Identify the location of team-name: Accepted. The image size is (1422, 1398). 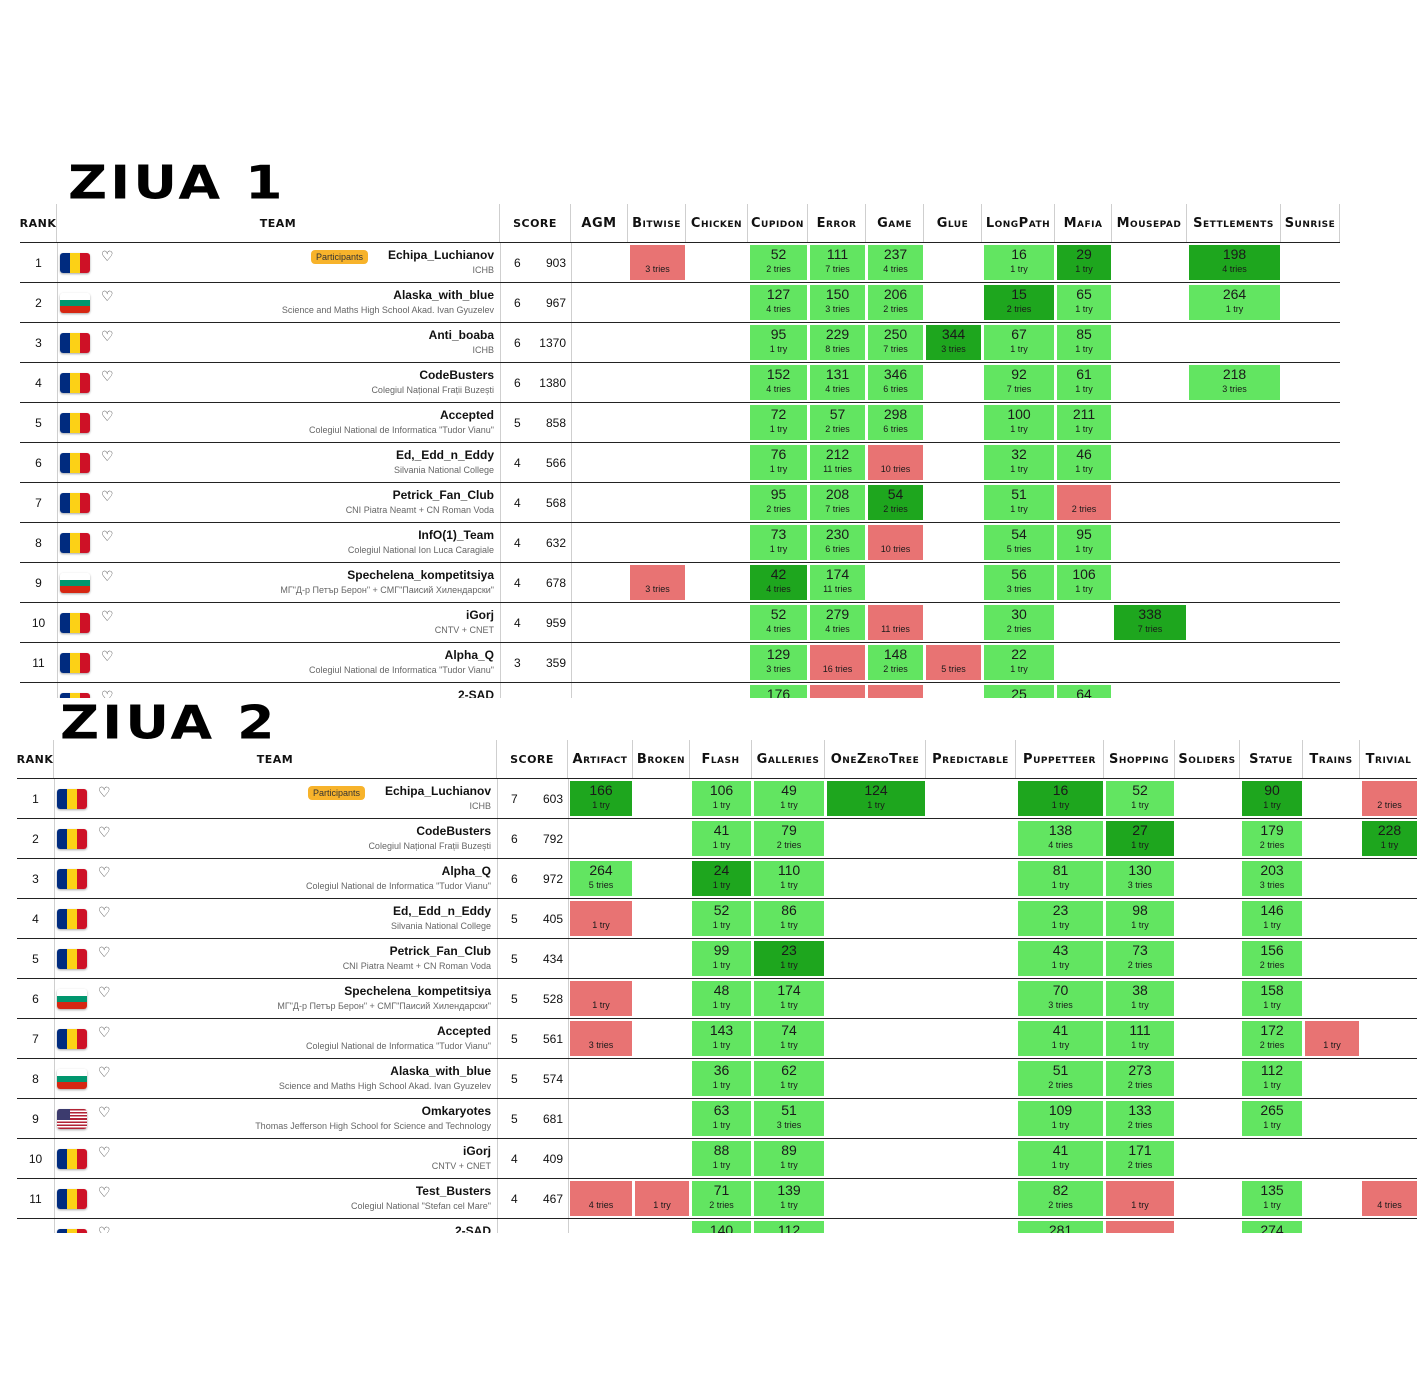
(466, 415).